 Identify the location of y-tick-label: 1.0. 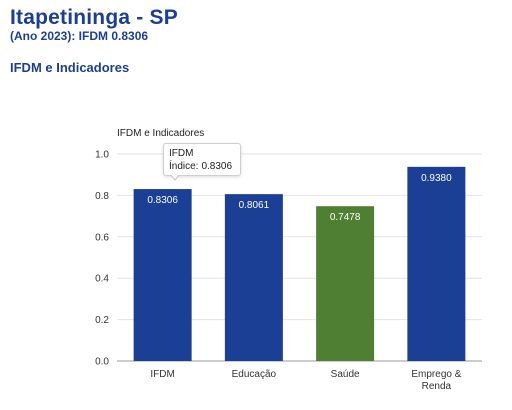
(102, 155).